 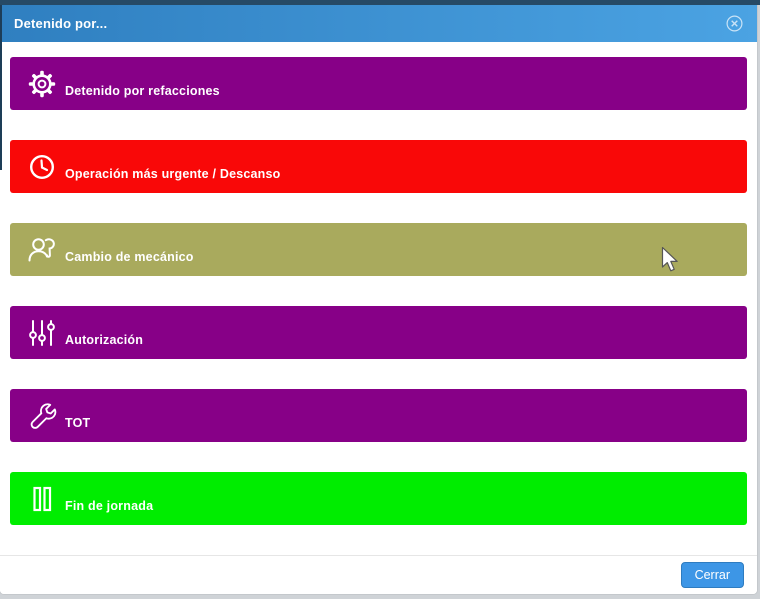 I want to click on gear-icon, so click(x=42, y=84).